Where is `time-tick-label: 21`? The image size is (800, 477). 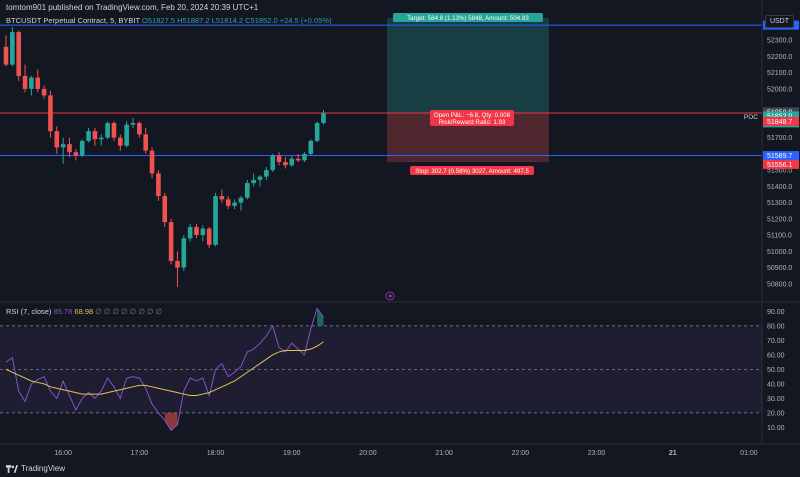 time-tick-label: 21 is located at coordinates (673, 453).